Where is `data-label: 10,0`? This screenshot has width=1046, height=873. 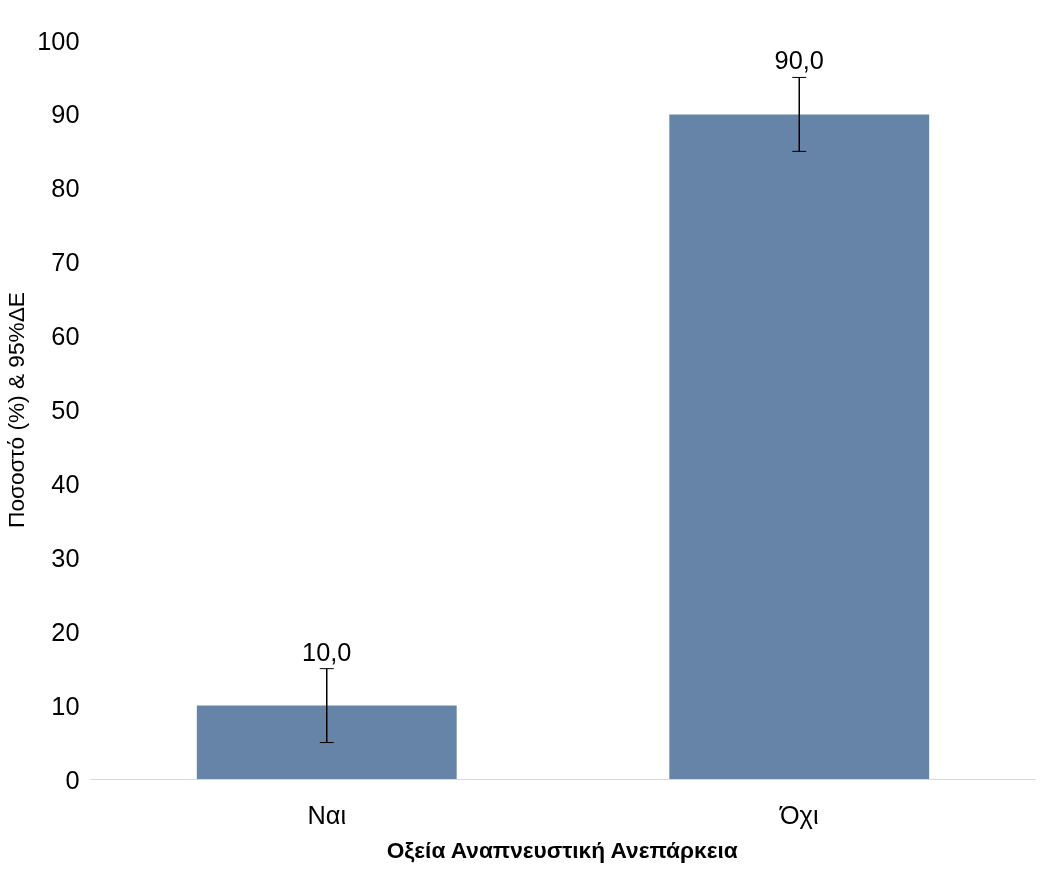 data-label: 10,0 is located at coordinates (327, 651).